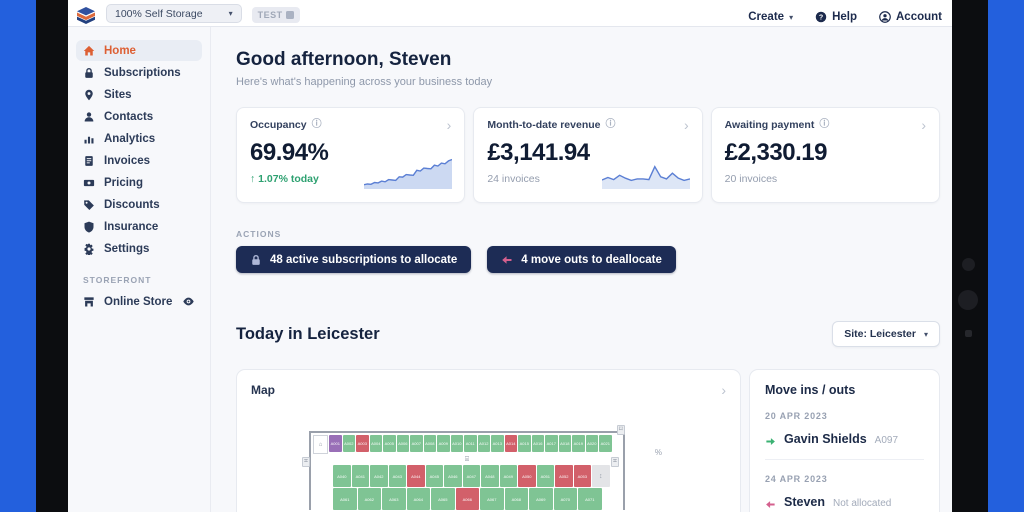 The height and width of the screenshot is (512, 1024). Describe the element at coordinates (123, 182) in the screenshot. I see `sidebar-item-label: Pricing` at that location.